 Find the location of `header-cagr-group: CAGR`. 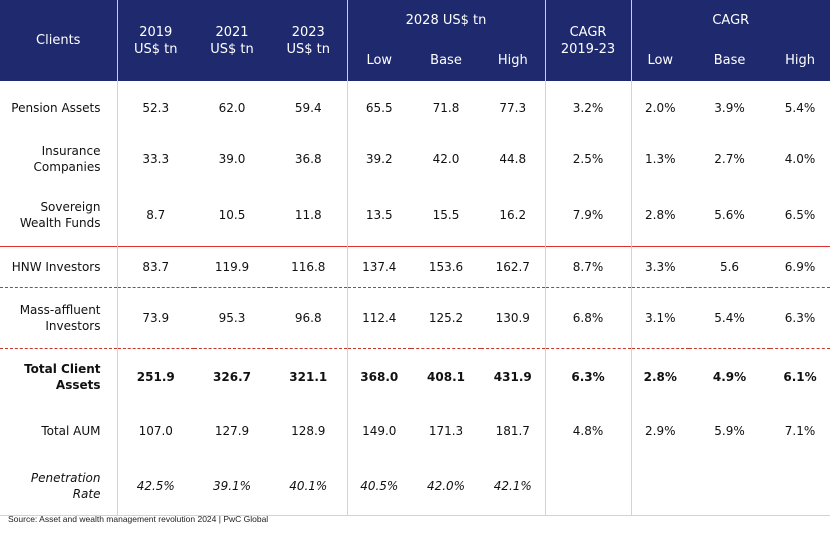

header-cagr-group: CAGR is located at coordinates (730, 20).